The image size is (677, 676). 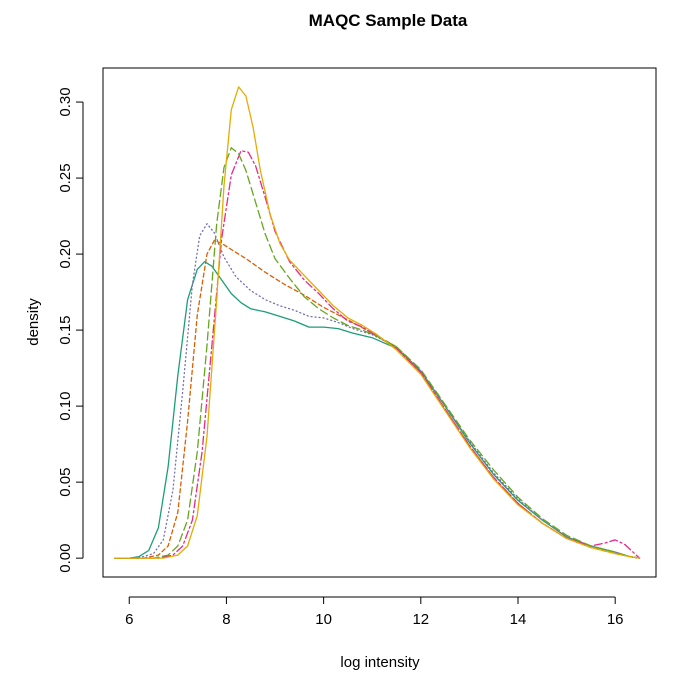 What do you see at coordinates (65, 101) in the screenshot?
I see `y-tick-label: 0.30` at bounding box center [65, 101].